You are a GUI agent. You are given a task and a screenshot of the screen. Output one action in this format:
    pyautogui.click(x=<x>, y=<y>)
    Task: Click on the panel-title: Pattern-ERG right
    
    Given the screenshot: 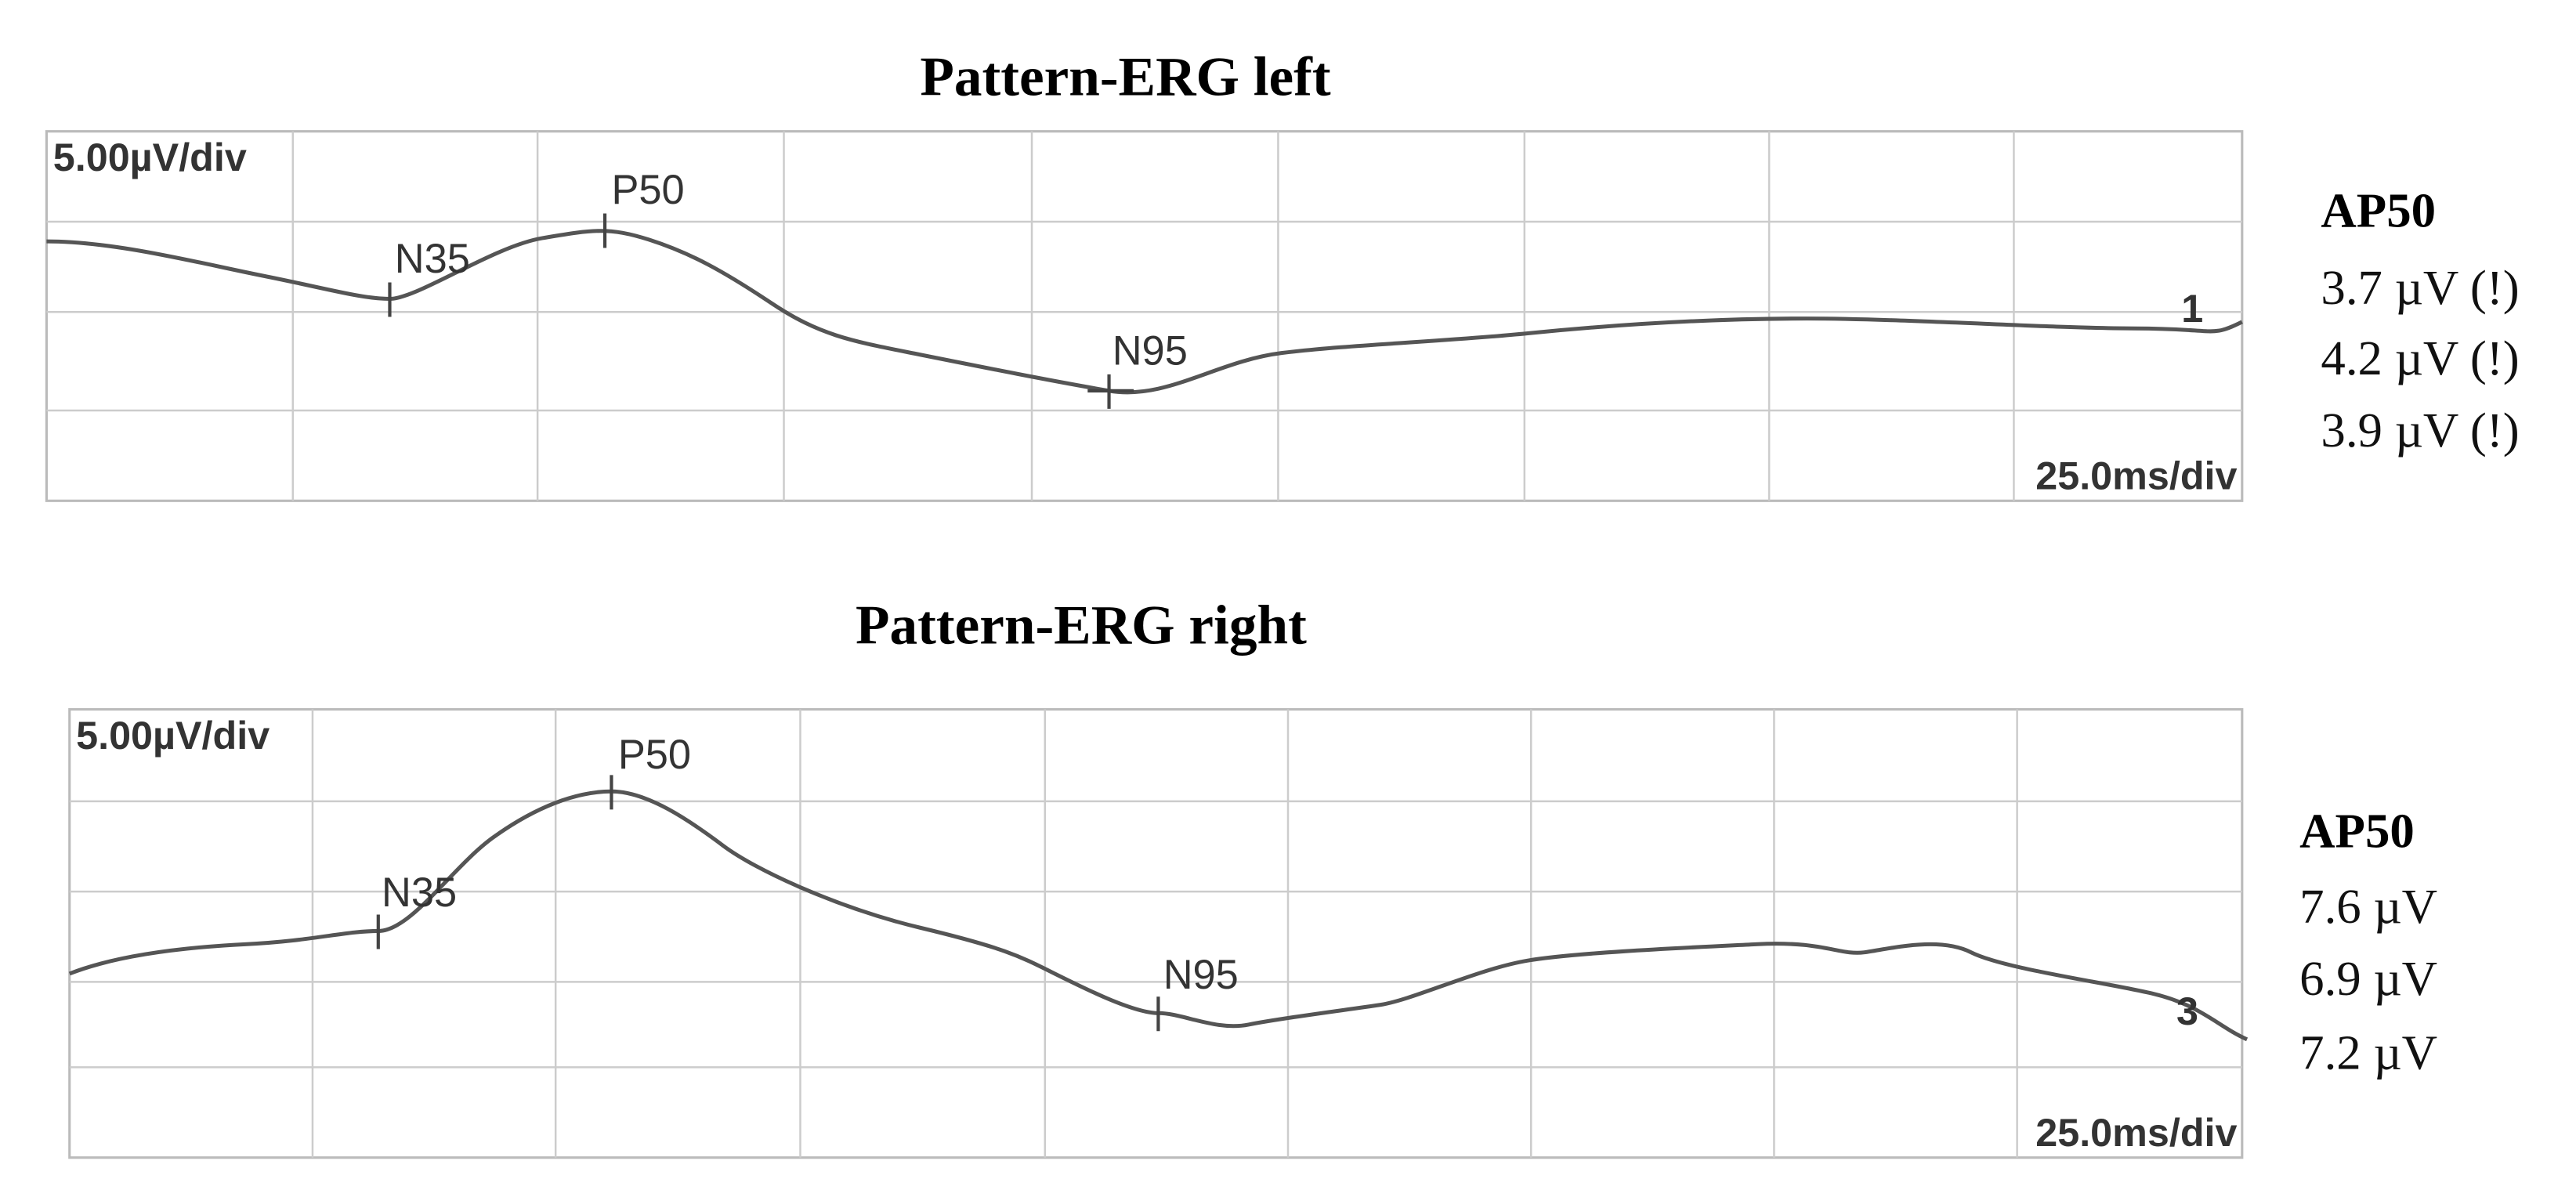 What is the action you would take?
    pyautogui.click(x=1081, y=625)
    